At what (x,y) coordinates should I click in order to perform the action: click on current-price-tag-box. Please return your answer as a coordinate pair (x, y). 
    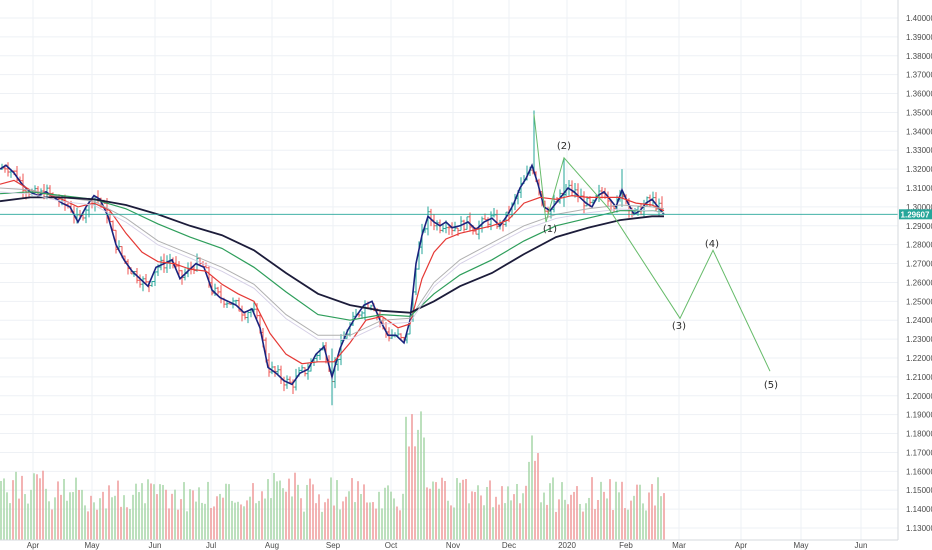
    Looking at the image, I should click on (915, 214).